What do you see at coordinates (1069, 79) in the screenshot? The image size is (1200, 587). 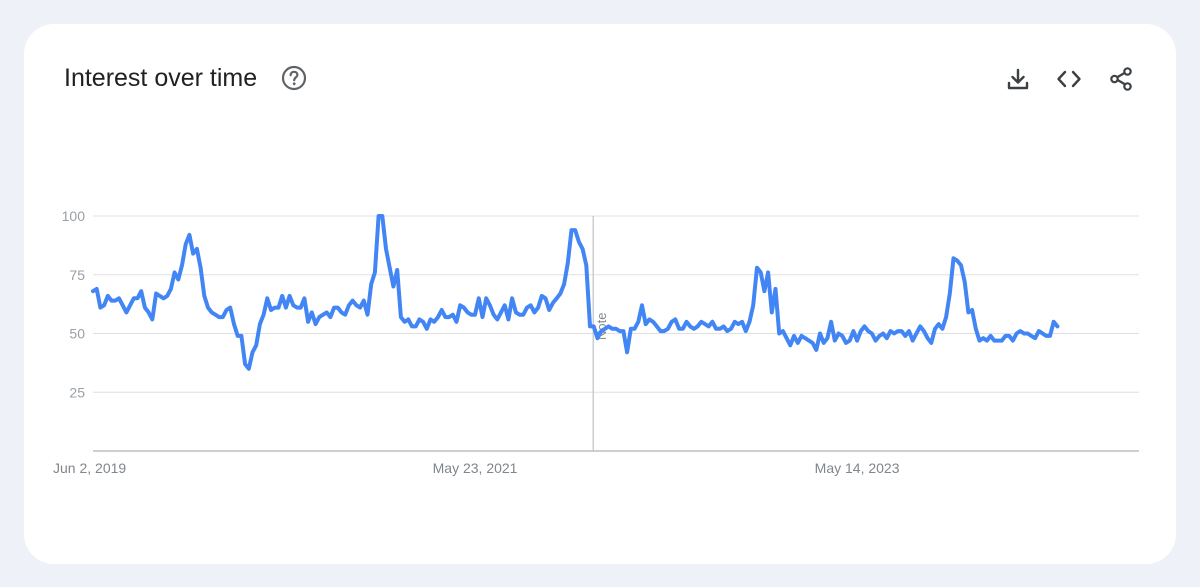 I see `code-embed-icon` at bounding box center [1069, 79].